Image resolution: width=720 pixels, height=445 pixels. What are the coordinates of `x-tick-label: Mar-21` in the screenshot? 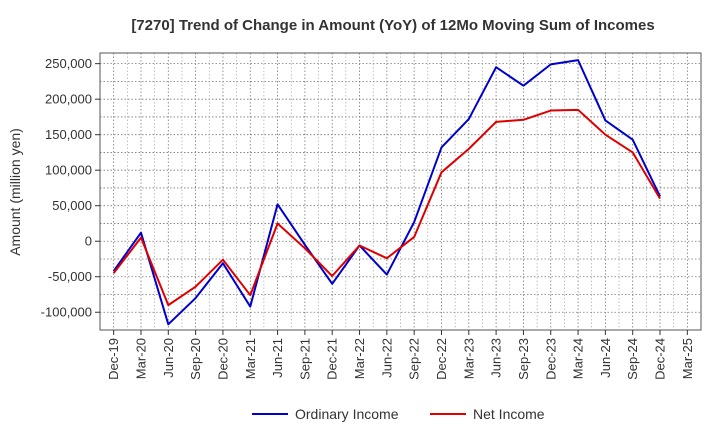 It's located at (250, 358).